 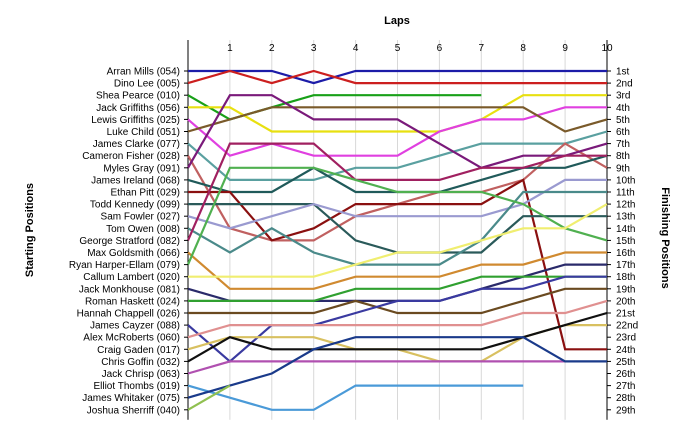 I want to click on finish-label: 15th, so click(x=625, y=241).